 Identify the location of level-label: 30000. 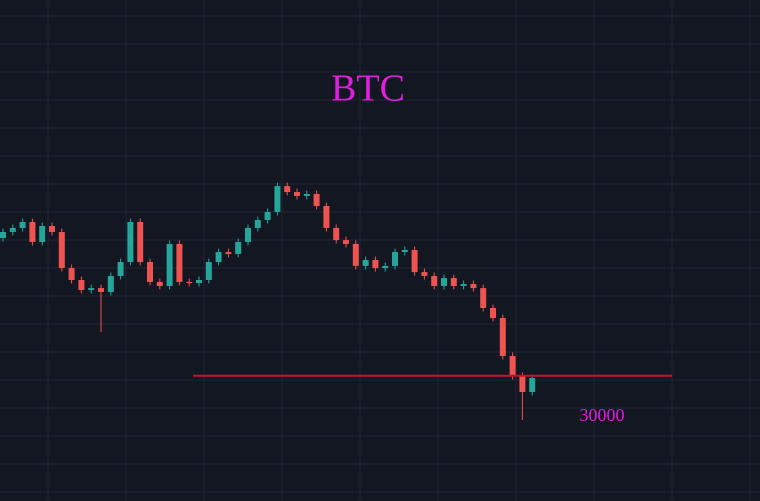
(602, 415).